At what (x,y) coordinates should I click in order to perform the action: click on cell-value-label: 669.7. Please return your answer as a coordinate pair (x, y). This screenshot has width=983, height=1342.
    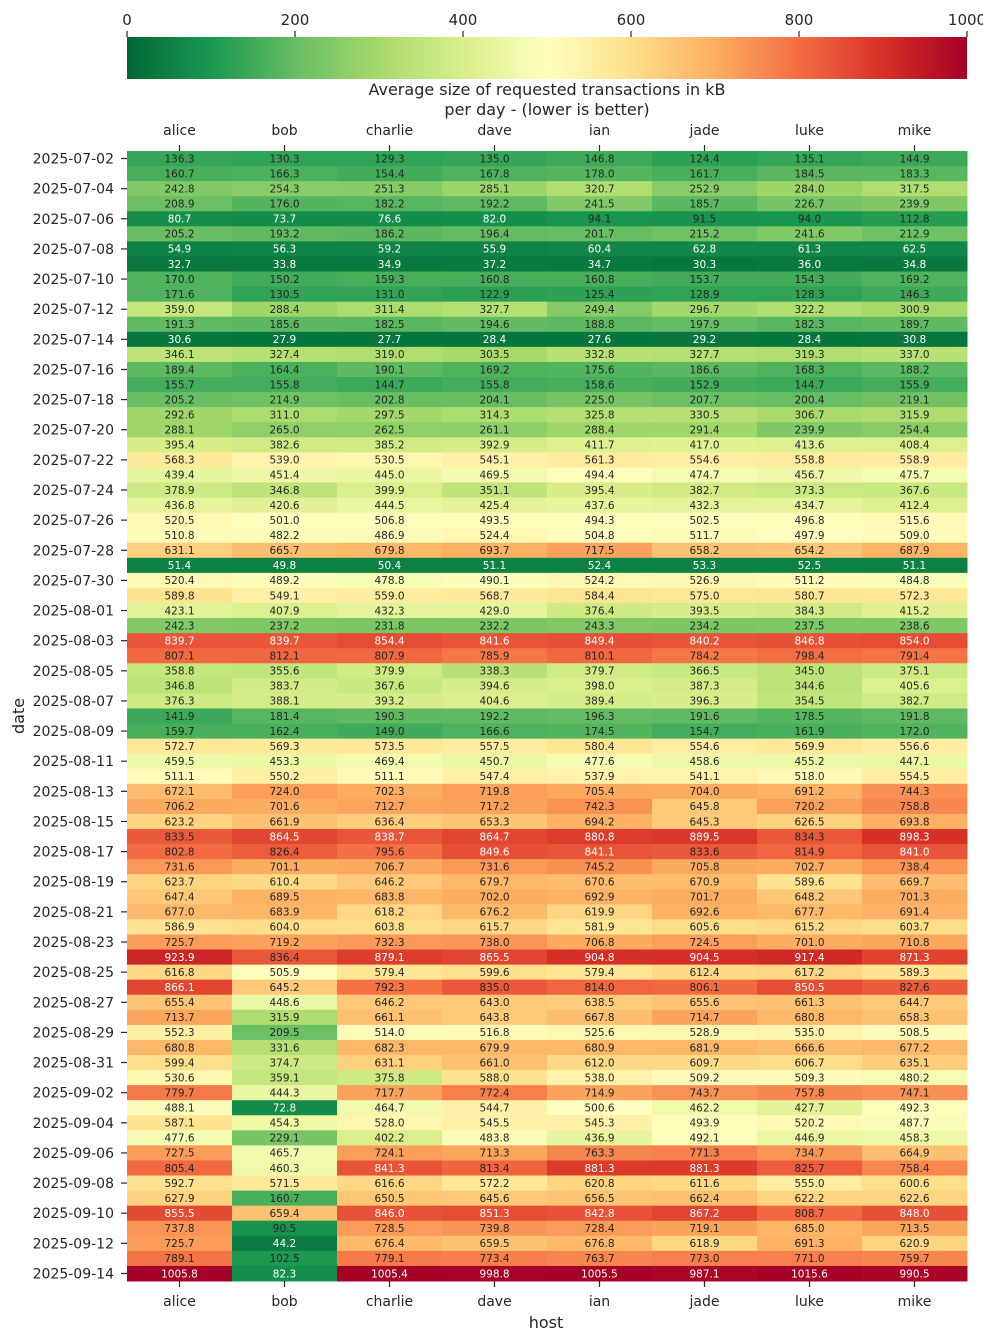
    Looking at the image, I should click on (914, 883).